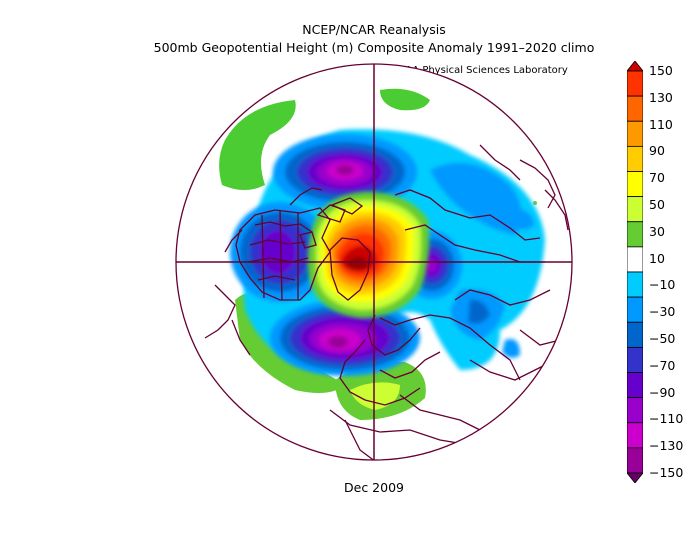 The height and width of the screenshot is (542, 700). What do you see at coordinates (666, 472) in the screenshot?
I see `colorbar-tick-label: −150` at bounding box center [666, 472].